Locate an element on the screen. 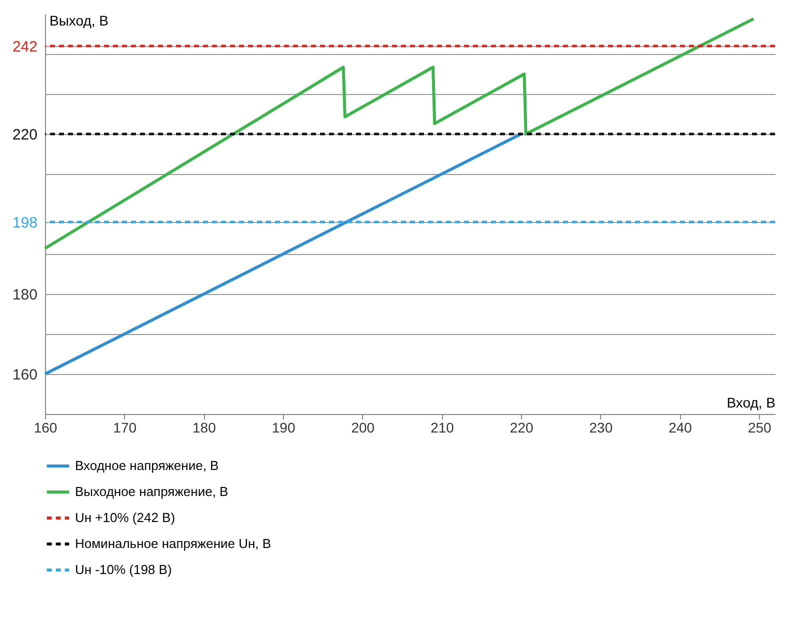 The image size is (803, 644). y-axis-title: Выход, В is located at coordinates (79, 20).